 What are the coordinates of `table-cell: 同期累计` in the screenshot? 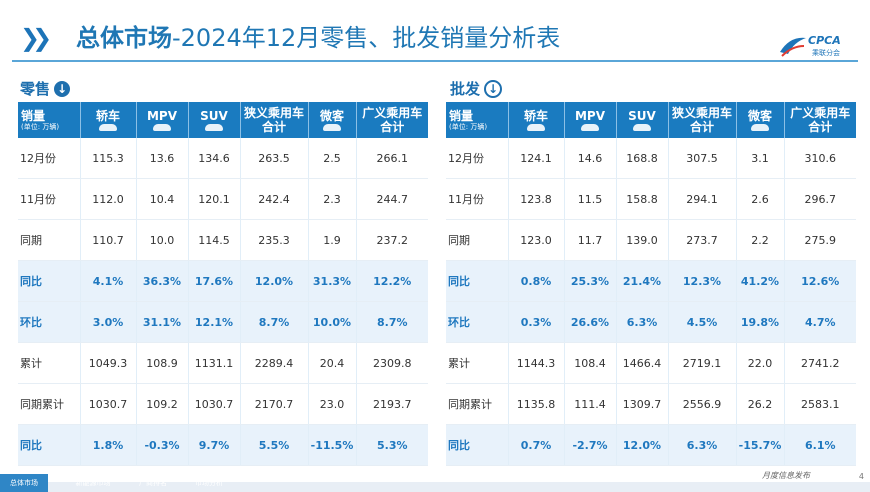 It's located at (49, 404).